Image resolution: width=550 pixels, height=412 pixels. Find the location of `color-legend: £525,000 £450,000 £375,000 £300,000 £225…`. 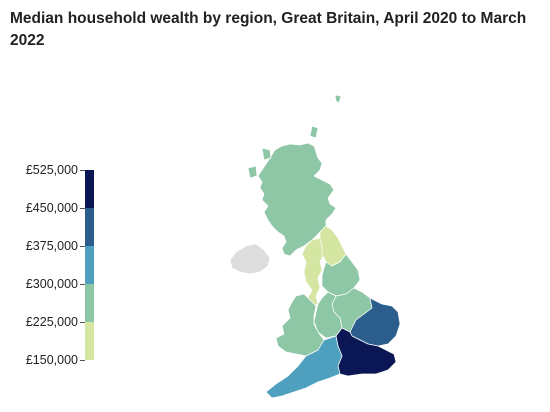

color-legend: £525,000 £450,000 £375,000 £300,000 £225… is located at coordinates (55, 270).